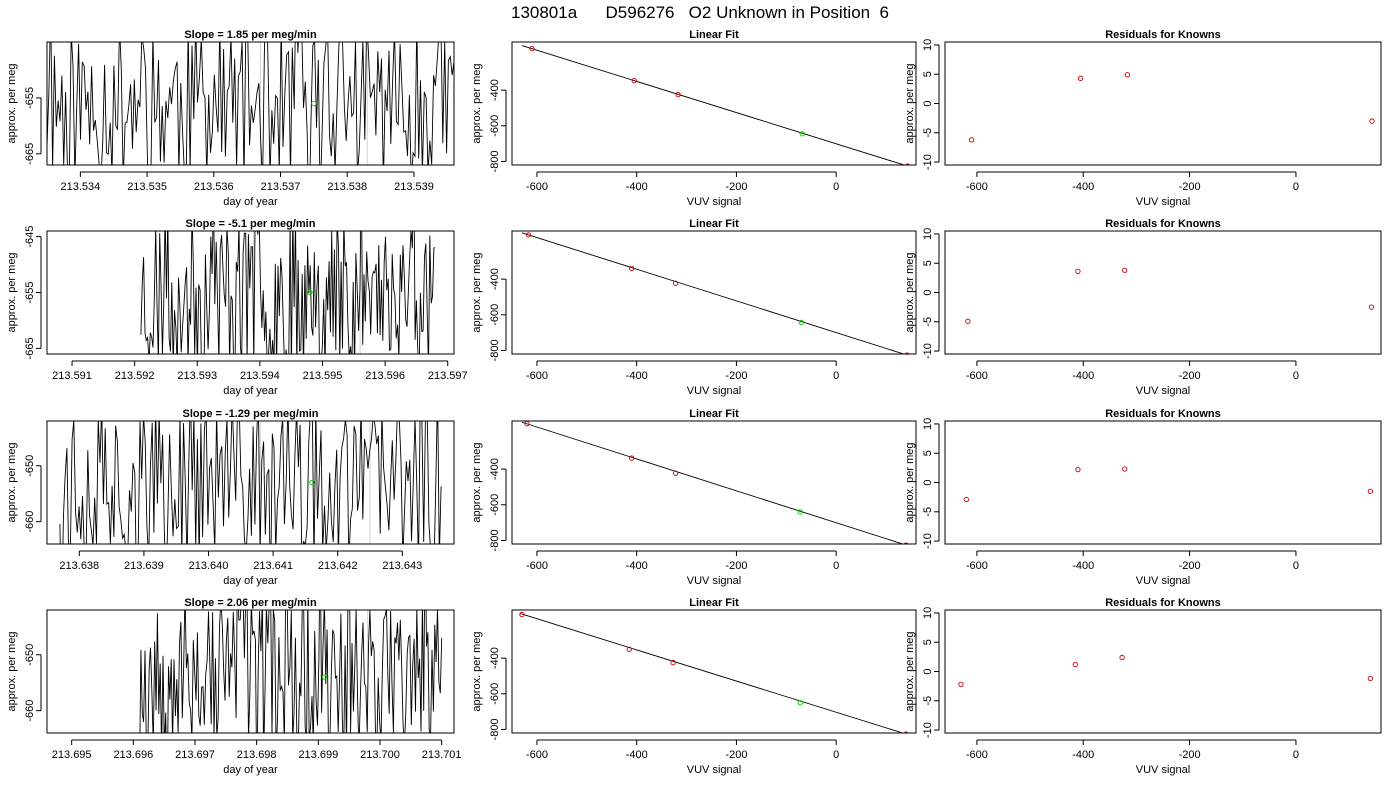 The width and height of the screenshot is (1400, 800). Describe the element at coordinates (713, 482) in the screenshot. I see `fit-line` at that location.